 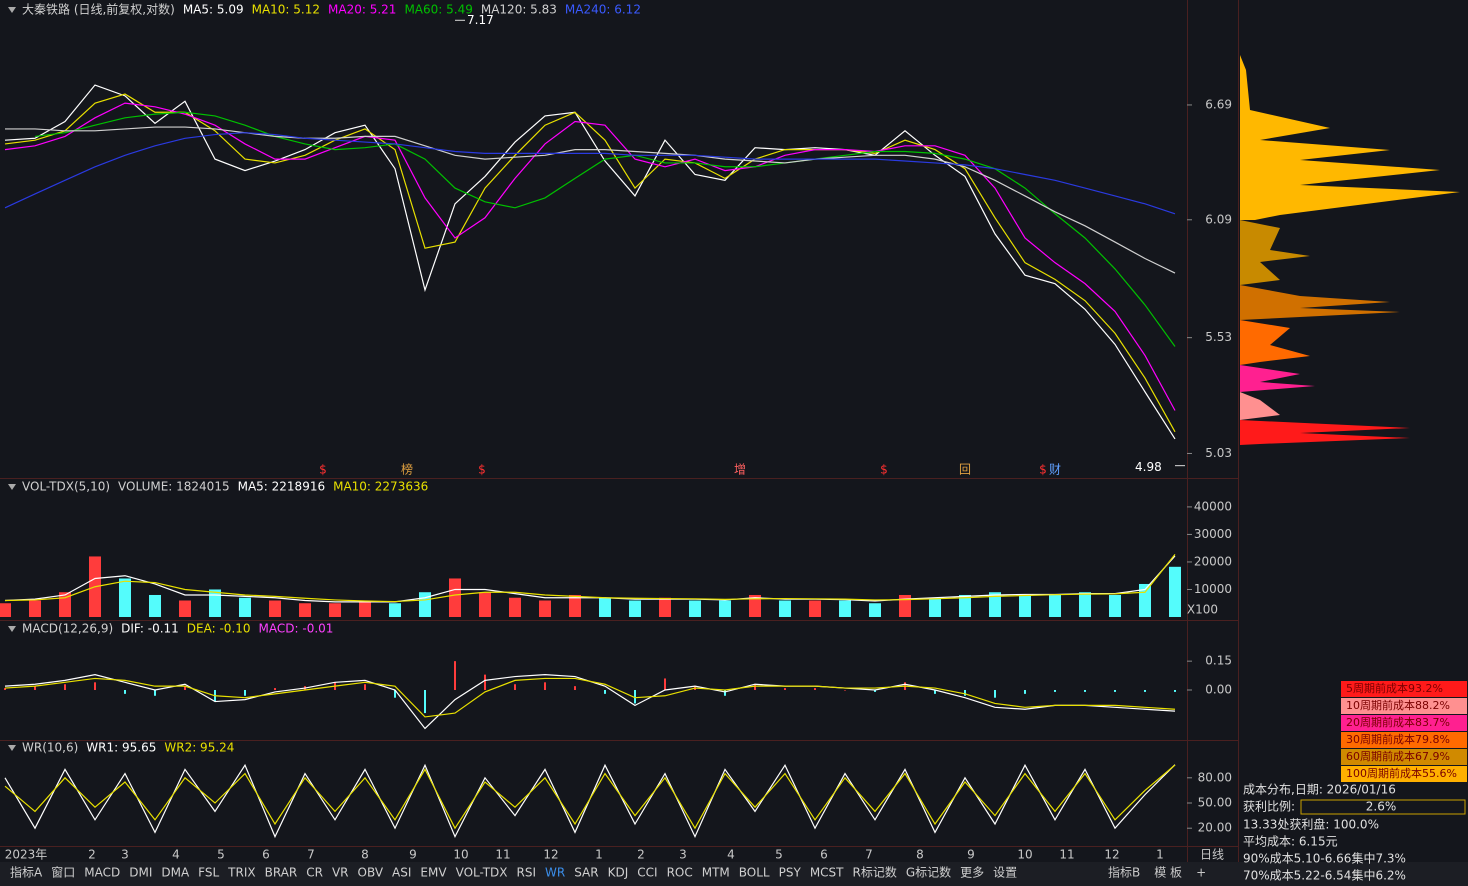 I want to click on y-tick-label: 50.00, so click(x=1215, y=803).